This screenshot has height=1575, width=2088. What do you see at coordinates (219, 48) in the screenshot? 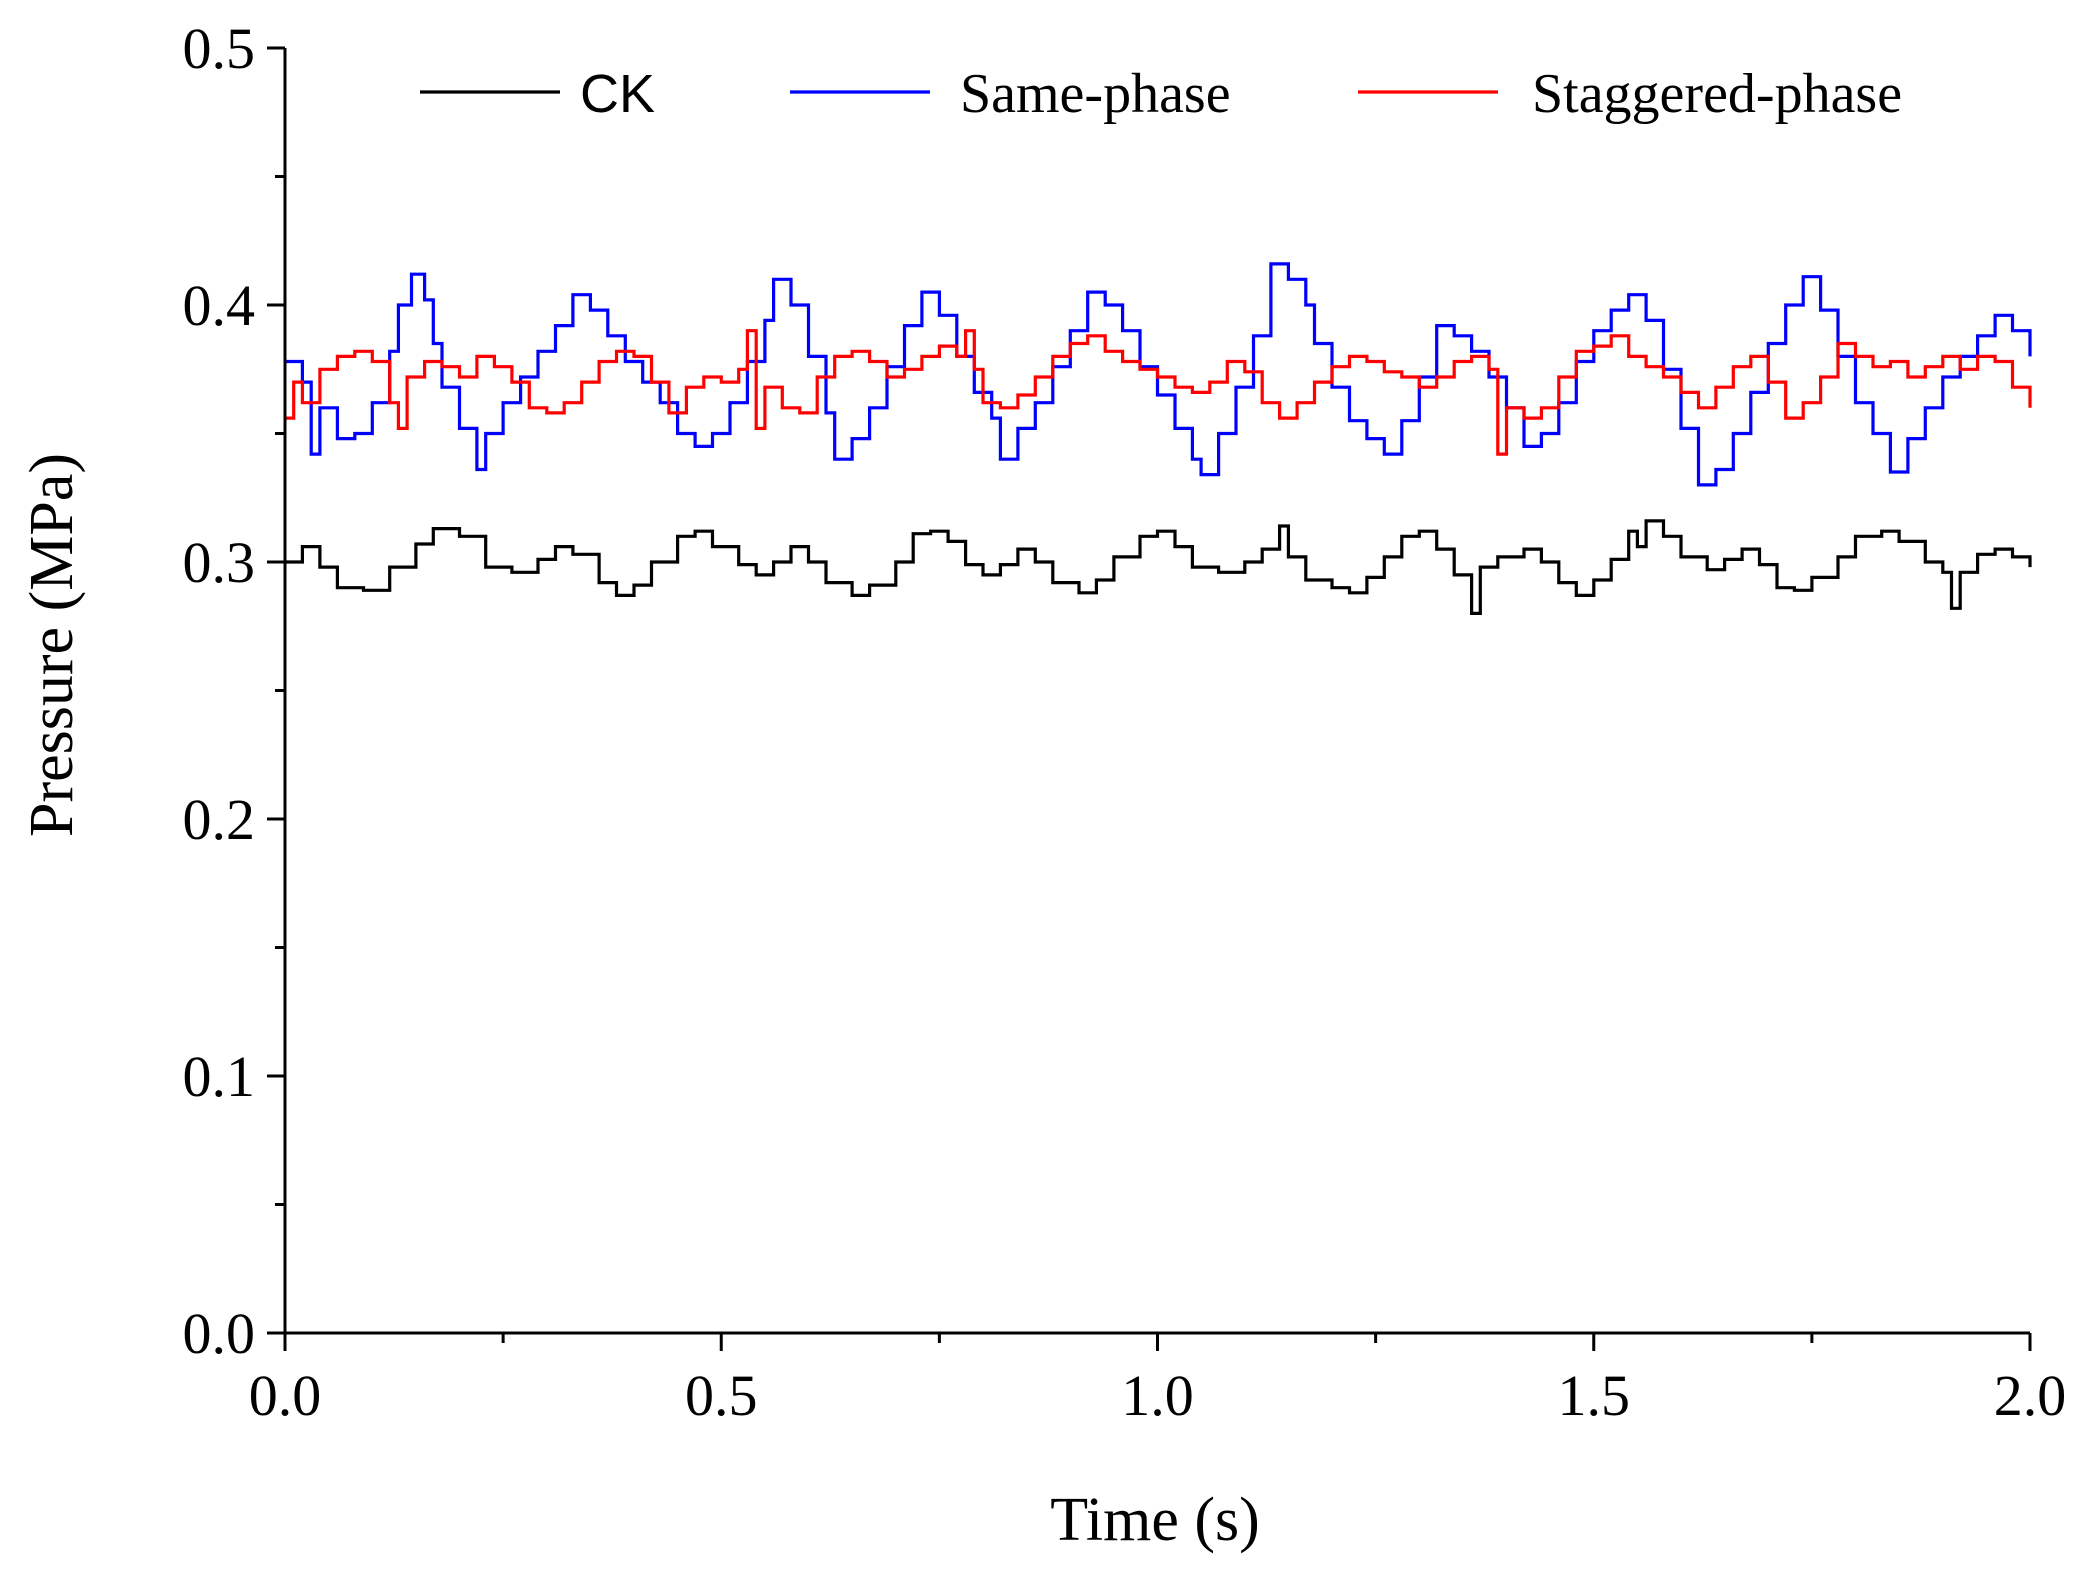
I see `y-tick-label: 0.5` at bounding box center [219, 48].